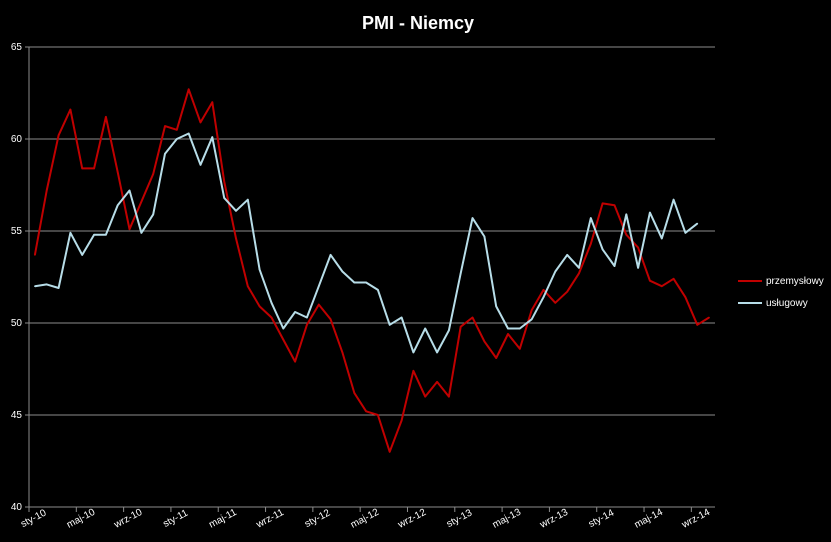 This screenshot has width=831, height=542. What do you see at coordinates (17, 139) in the screenshot?
I see `y-tick-label: 60` at bounding box center [17, 139].